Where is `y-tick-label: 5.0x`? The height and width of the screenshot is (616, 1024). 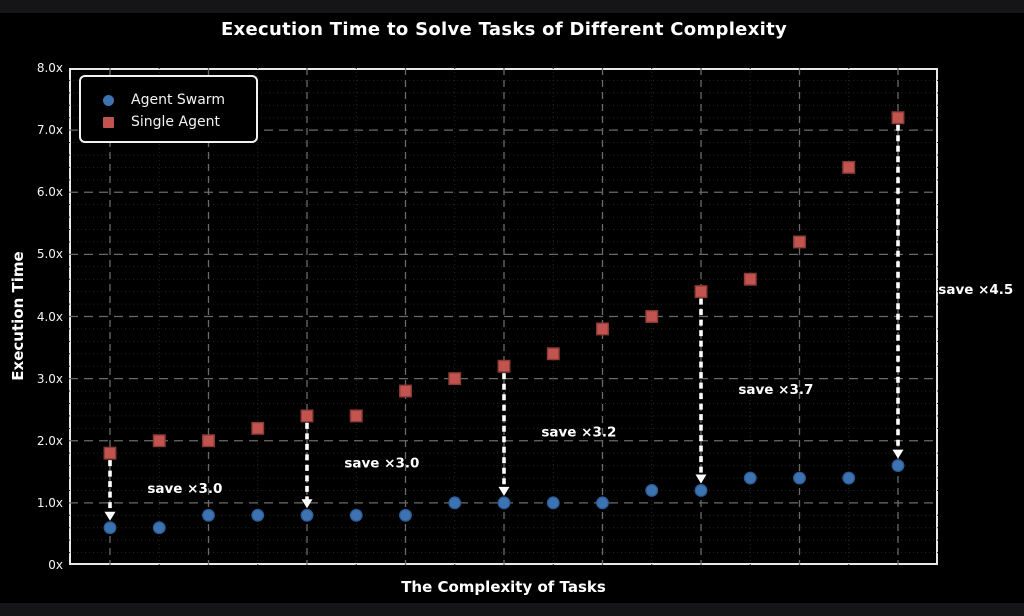 y-tick-label: 5.0x is located at coordinates (49, 254).